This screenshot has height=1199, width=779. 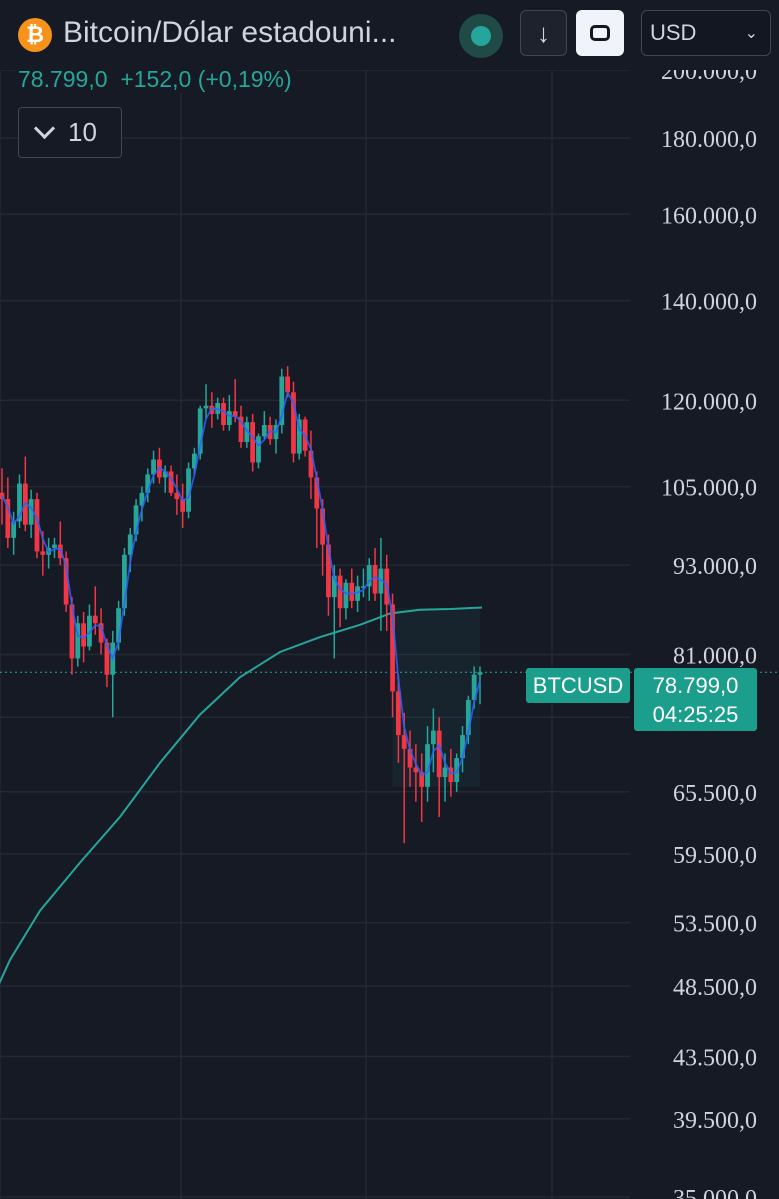 I want to click on price-axis-label: 59.500,0, so click(x=715, y=856).